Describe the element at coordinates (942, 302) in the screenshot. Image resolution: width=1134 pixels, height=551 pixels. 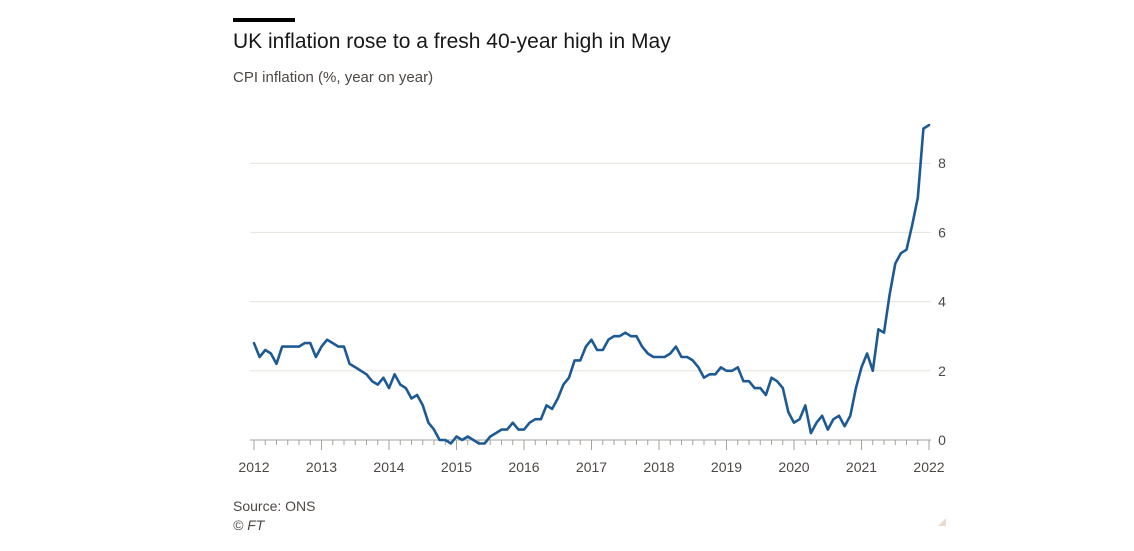
I see `y-tick-label-4: 4` at that location.